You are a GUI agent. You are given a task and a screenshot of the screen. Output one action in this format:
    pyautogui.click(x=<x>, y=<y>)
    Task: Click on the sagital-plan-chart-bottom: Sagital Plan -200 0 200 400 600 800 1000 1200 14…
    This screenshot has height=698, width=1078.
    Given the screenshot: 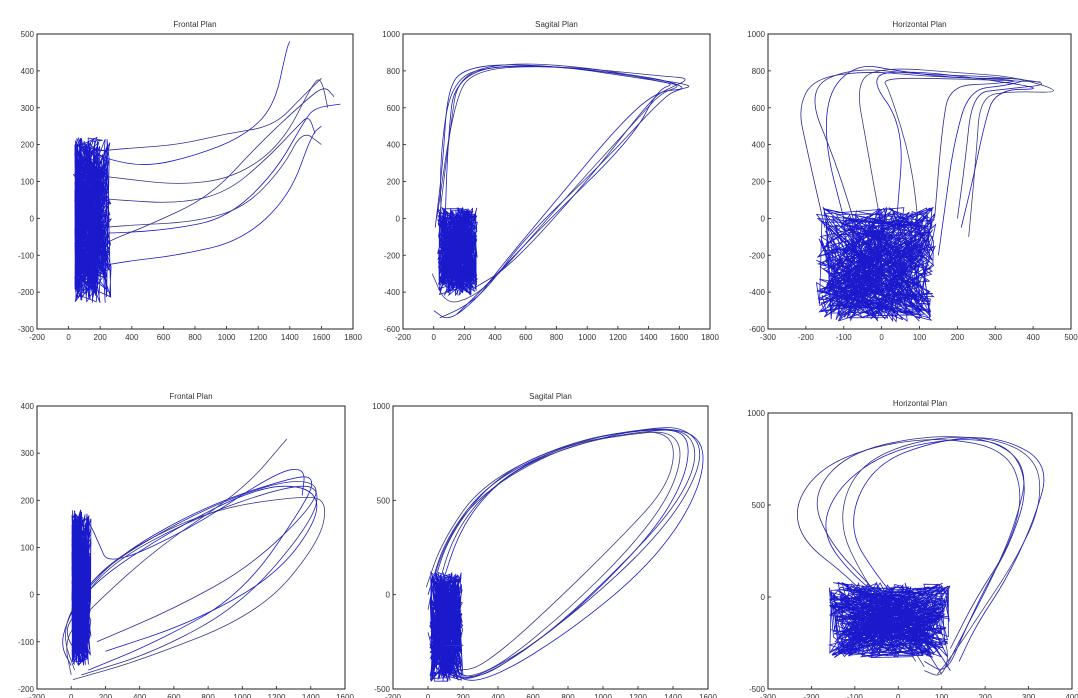 What is the action you would take?
    pyautogui.click(x=544, y=545)
    